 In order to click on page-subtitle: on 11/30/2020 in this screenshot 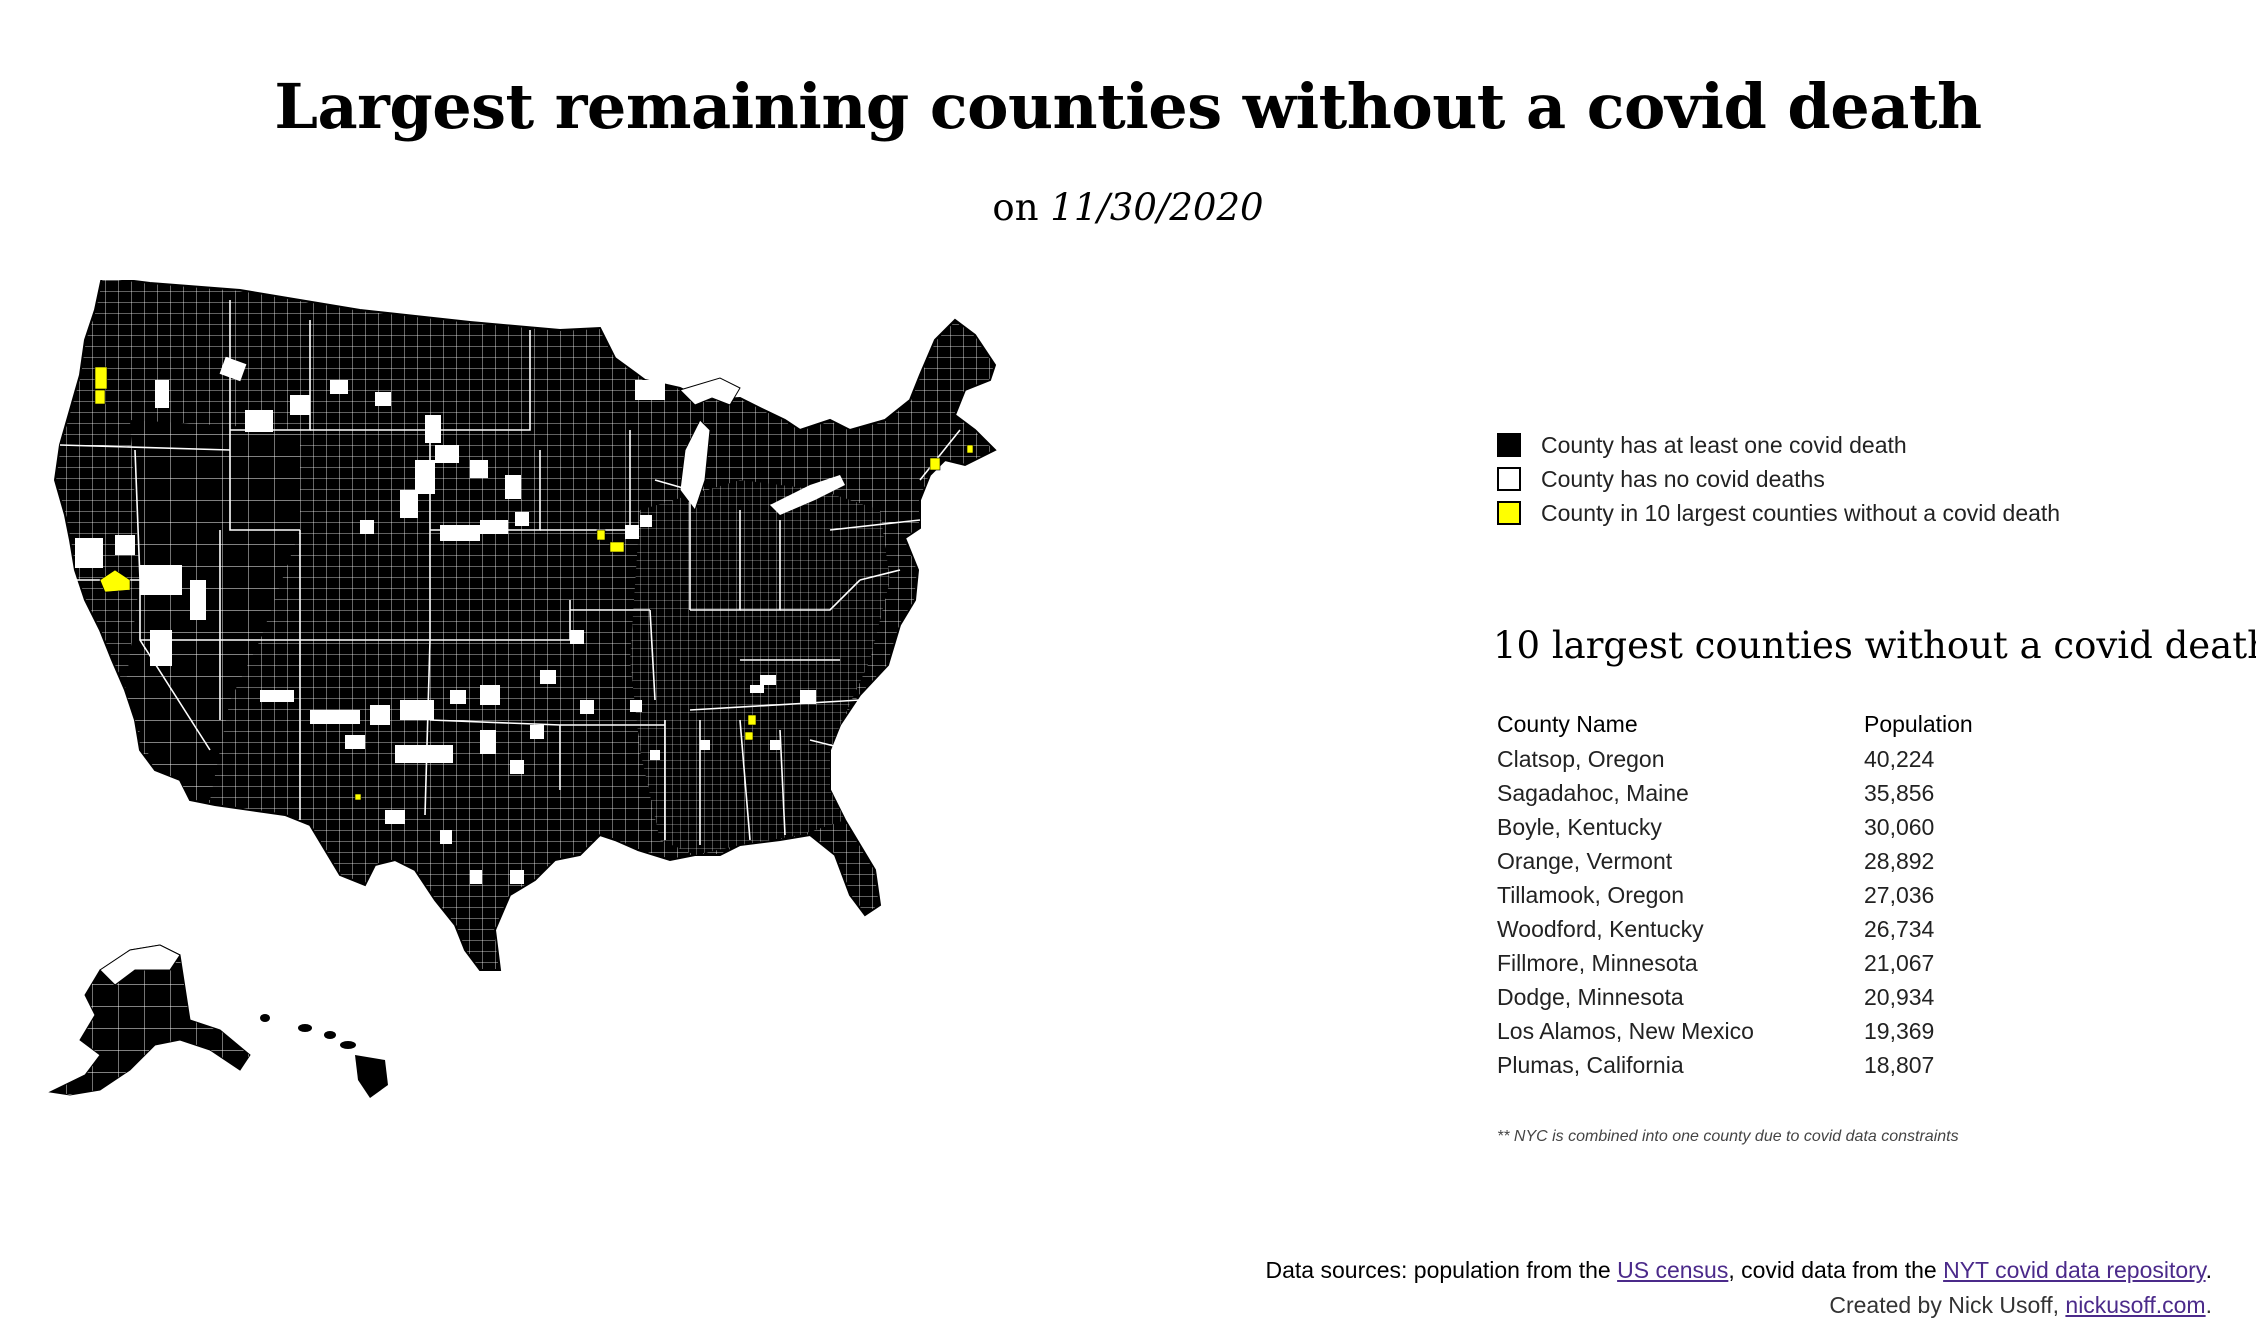, I will do `click(1128, 207)`.